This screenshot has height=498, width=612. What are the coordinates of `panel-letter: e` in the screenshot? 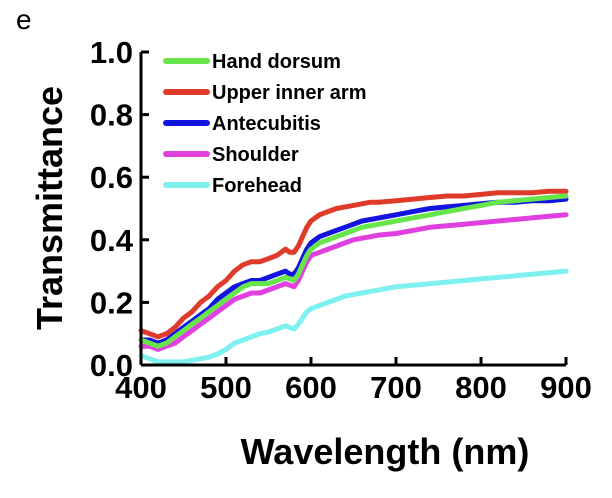 It's located at (24, 19).